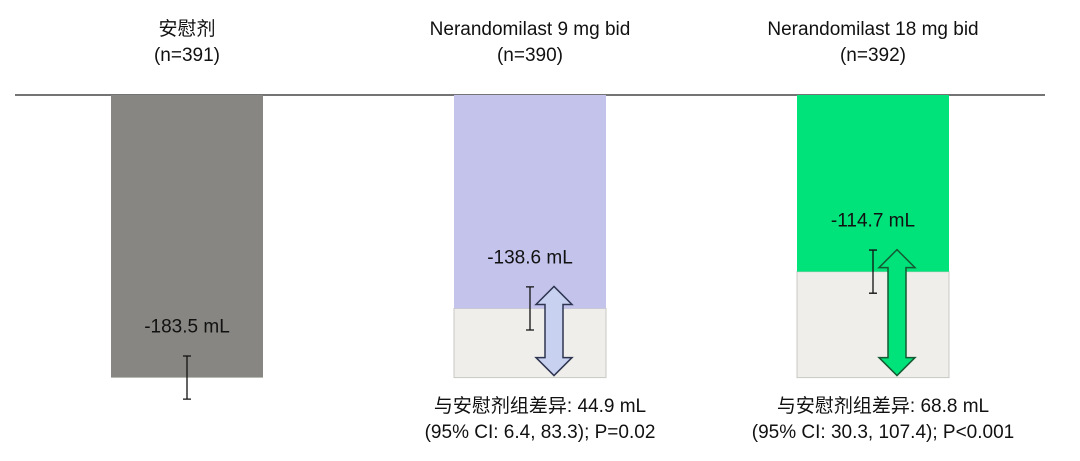 This screenshot has width=1080, height=461. What do you see at coordinates (187, 55) in the screenshot?
I see `category-note: (n=391)` at bounding box center [187, 55].